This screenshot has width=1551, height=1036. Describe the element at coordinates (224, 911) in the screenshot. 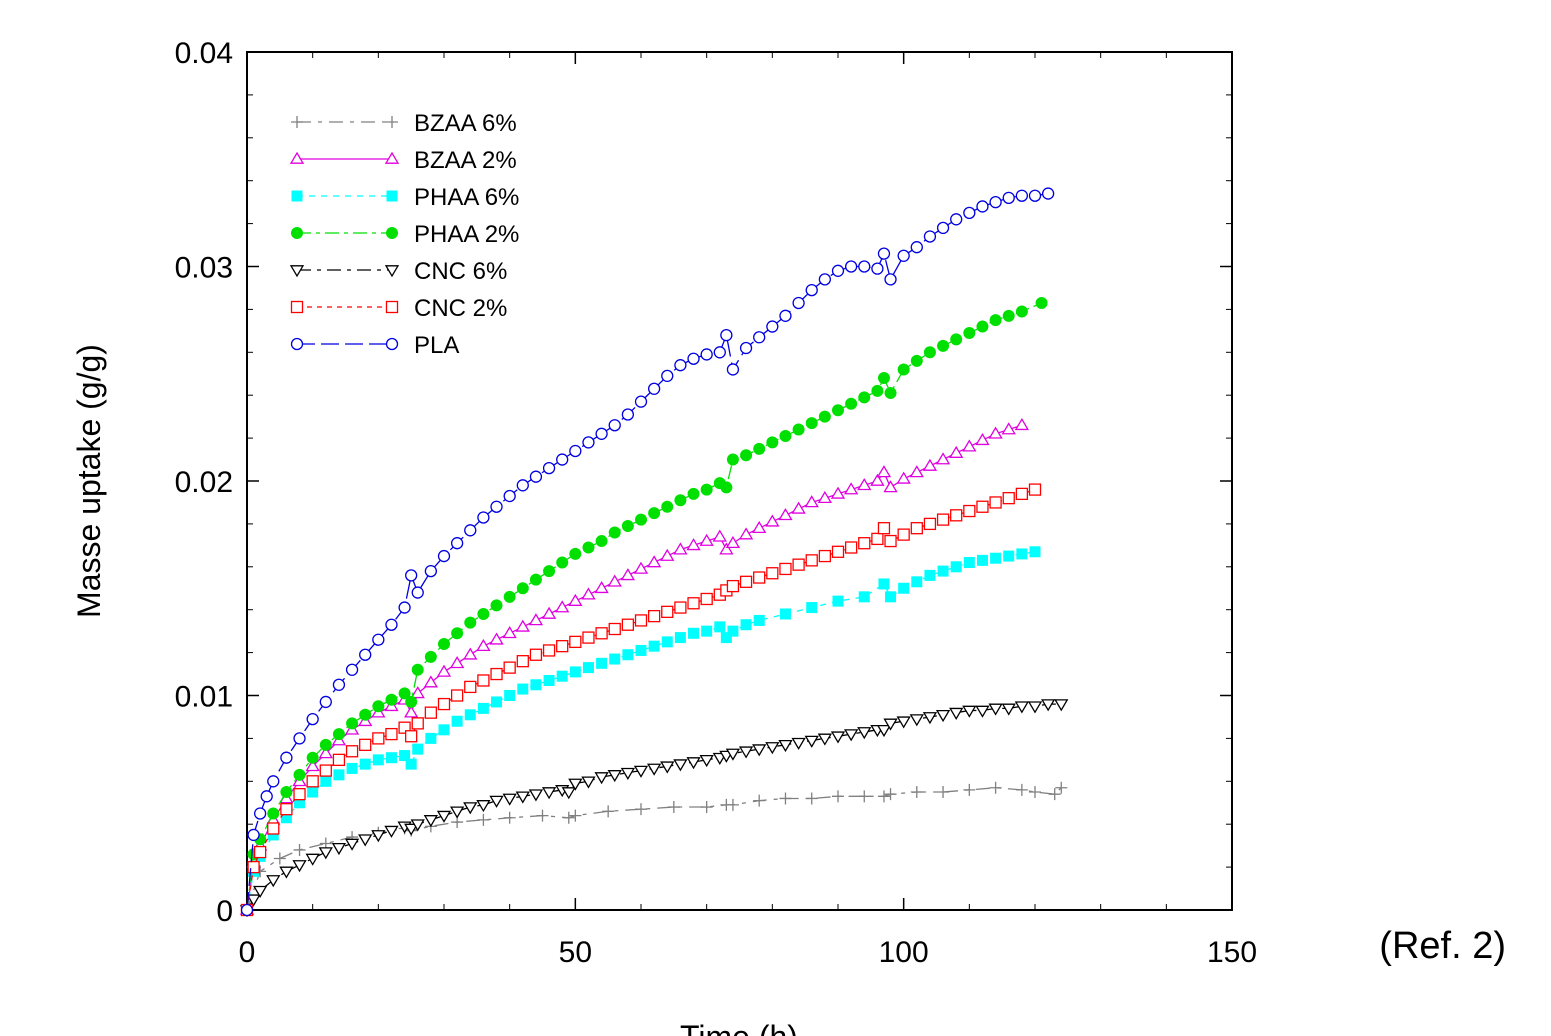

I see `y-tick-label: 0` at that location.